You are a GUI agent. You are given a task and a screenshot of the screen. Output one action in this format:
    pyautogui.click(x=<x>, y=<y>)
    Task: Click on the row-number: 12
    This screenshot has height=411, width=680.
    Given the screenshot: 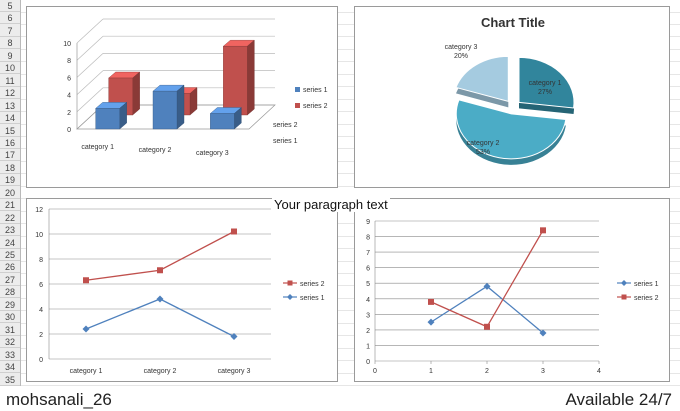 What is the action you would take?
    pyautogui.click(x=10, y=93)
    